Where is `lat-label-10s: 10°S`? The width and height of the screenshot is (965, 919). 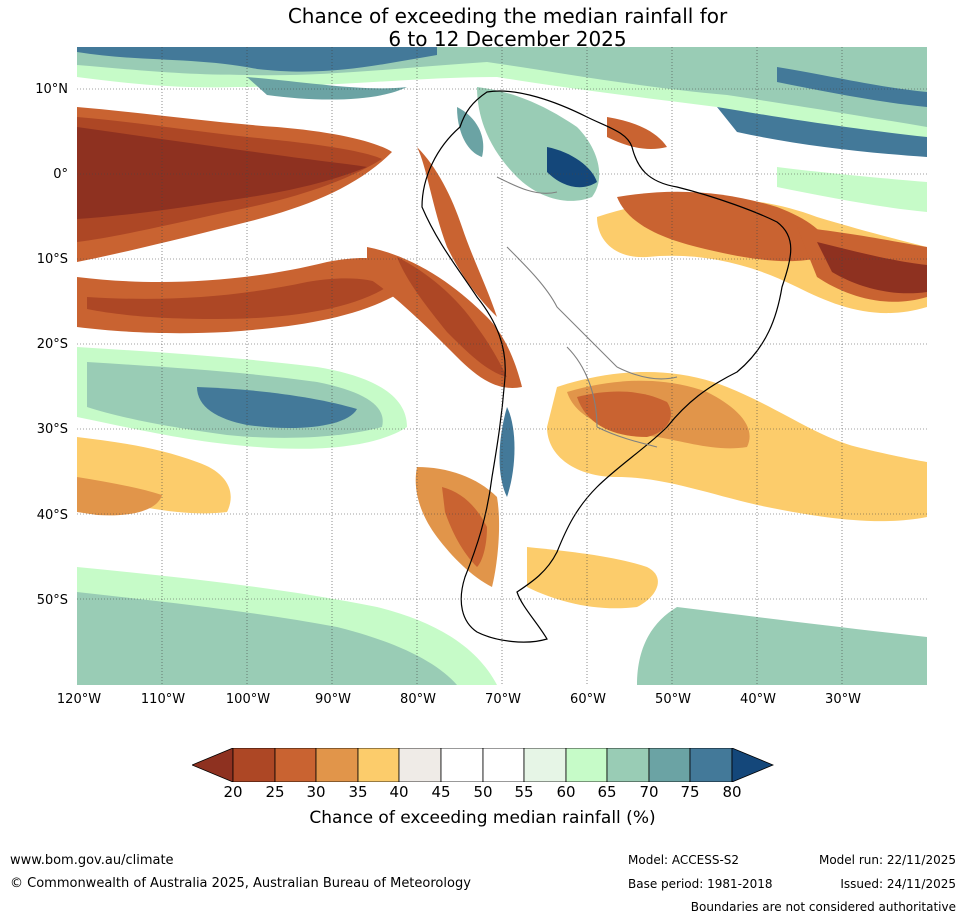
lat-label-10s: 10°S is located at coordinates (52, 259).